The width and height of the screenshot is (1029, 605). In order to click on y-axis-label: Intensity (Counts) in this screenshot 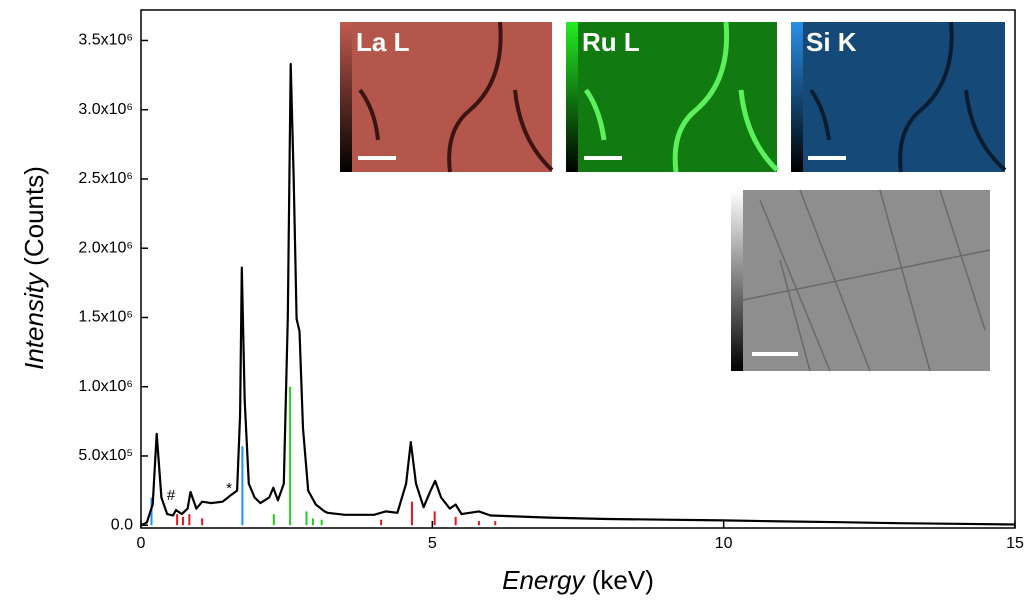, I will do `click(34, 268)`.